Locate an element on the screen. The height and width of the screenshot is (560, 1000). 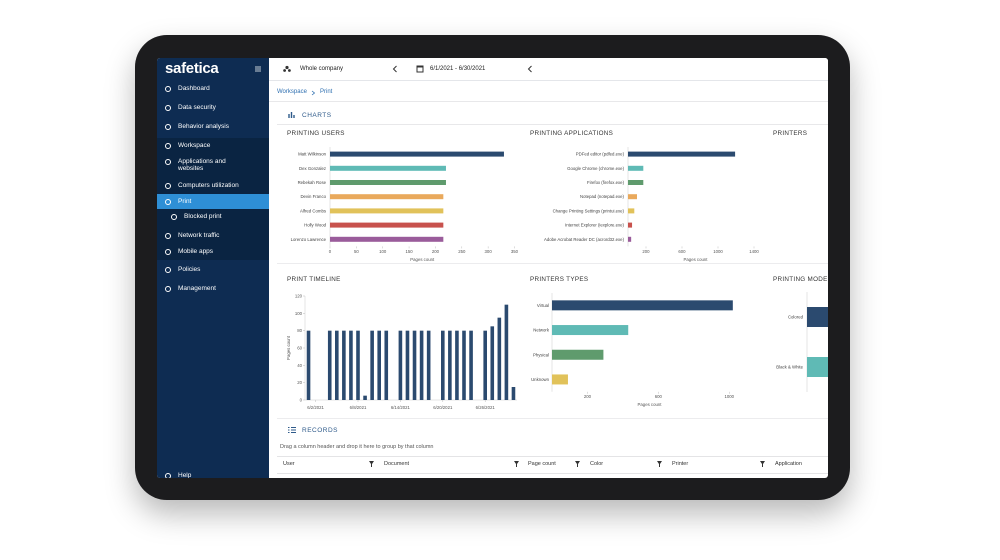
y-tick-label: 40 is located at coordinates (299, 365).